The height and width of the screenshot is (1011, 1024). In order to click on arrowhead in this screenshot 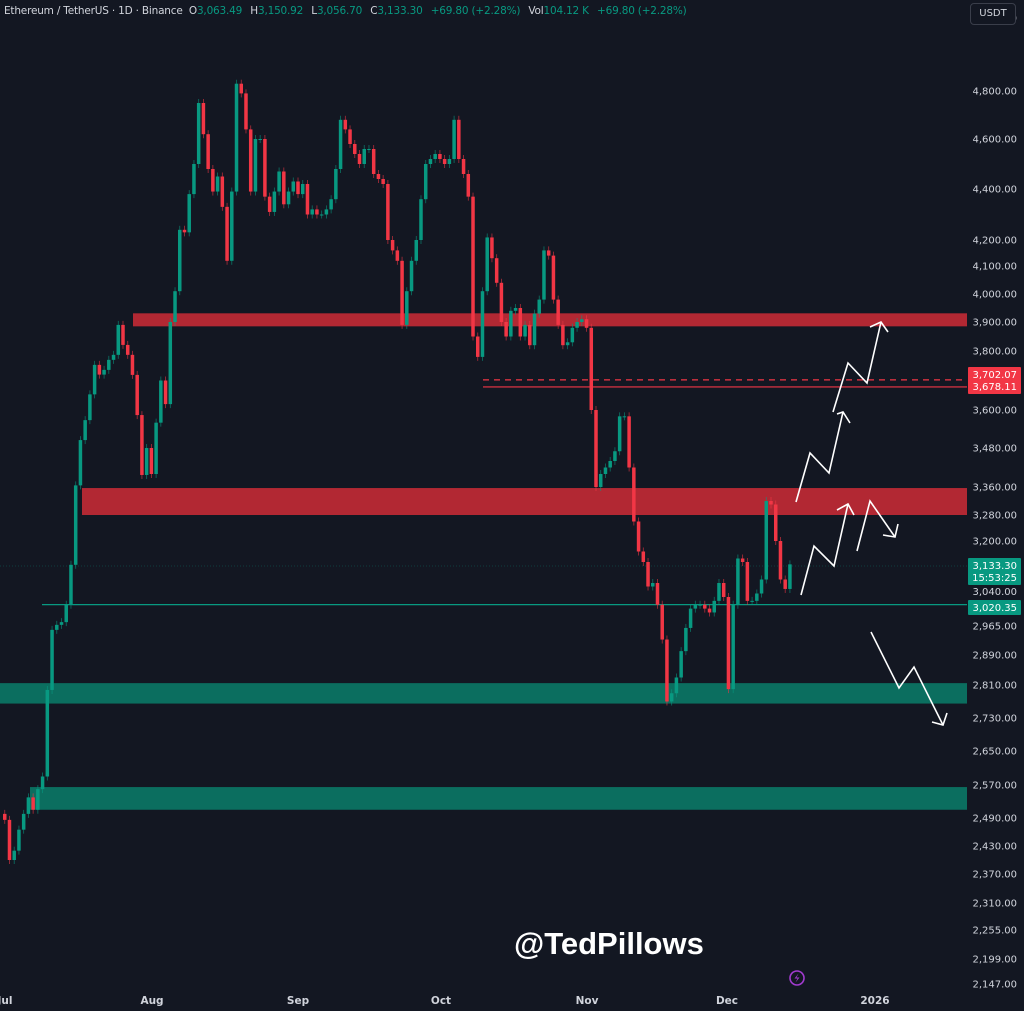, I will do `click(843, 417)`.